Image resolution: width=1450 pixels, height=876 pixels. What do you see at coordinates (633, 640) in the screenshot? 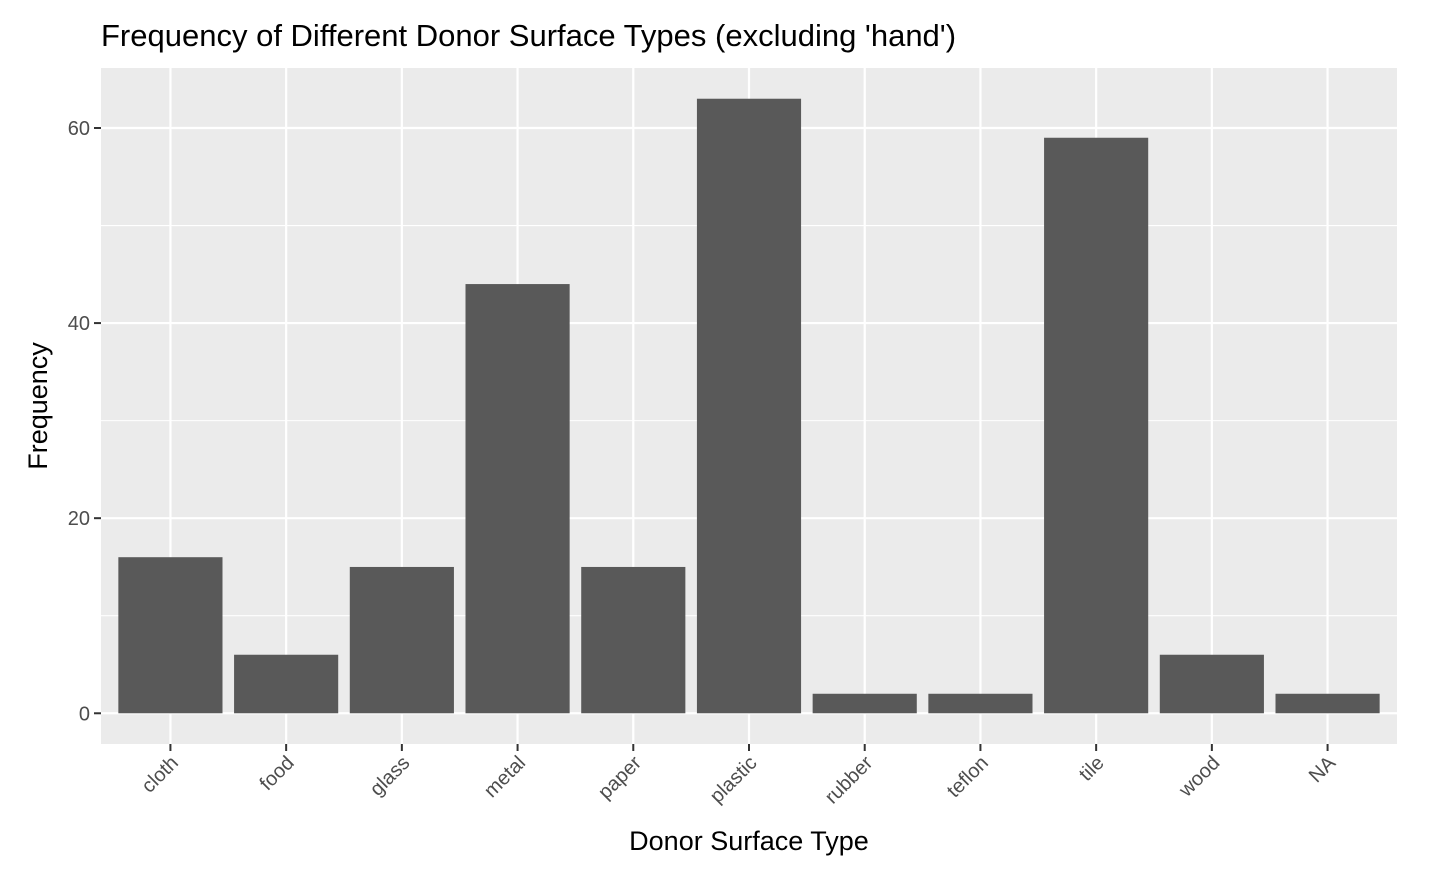
I see `bar-paper` at bounding box center [633, 640].